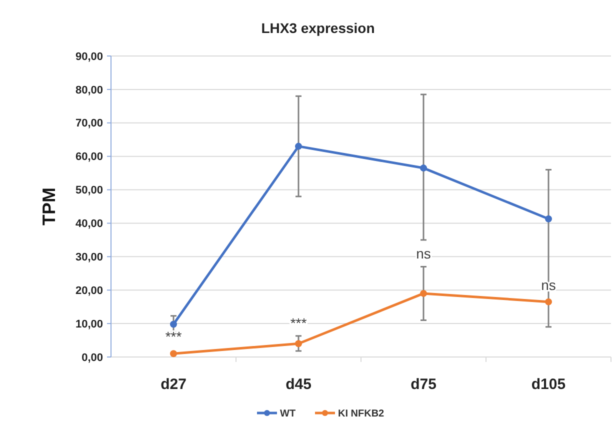 Image resolution: width=613 pixels, height=429 pixels. Describe the element at coordinates (173, 384) in the screenshot. I see `x-tick-label: d27` at that location.